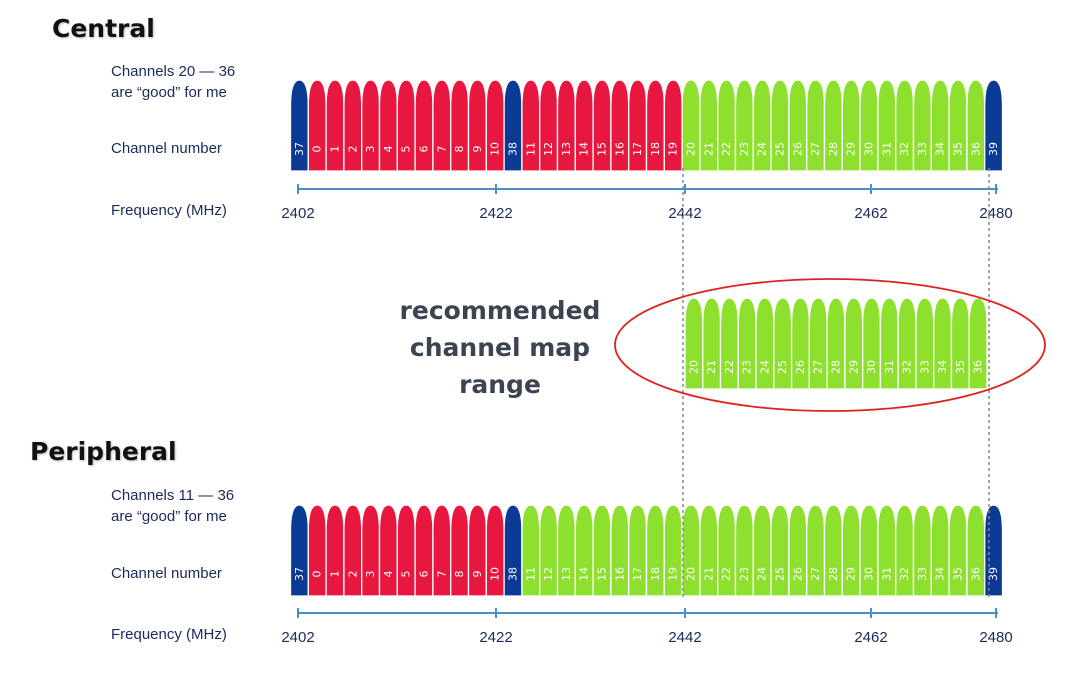 Image resolution: width=1084 pixels, height=682 pixels. I want to click on recommended-line3: range, so click(500, 384).